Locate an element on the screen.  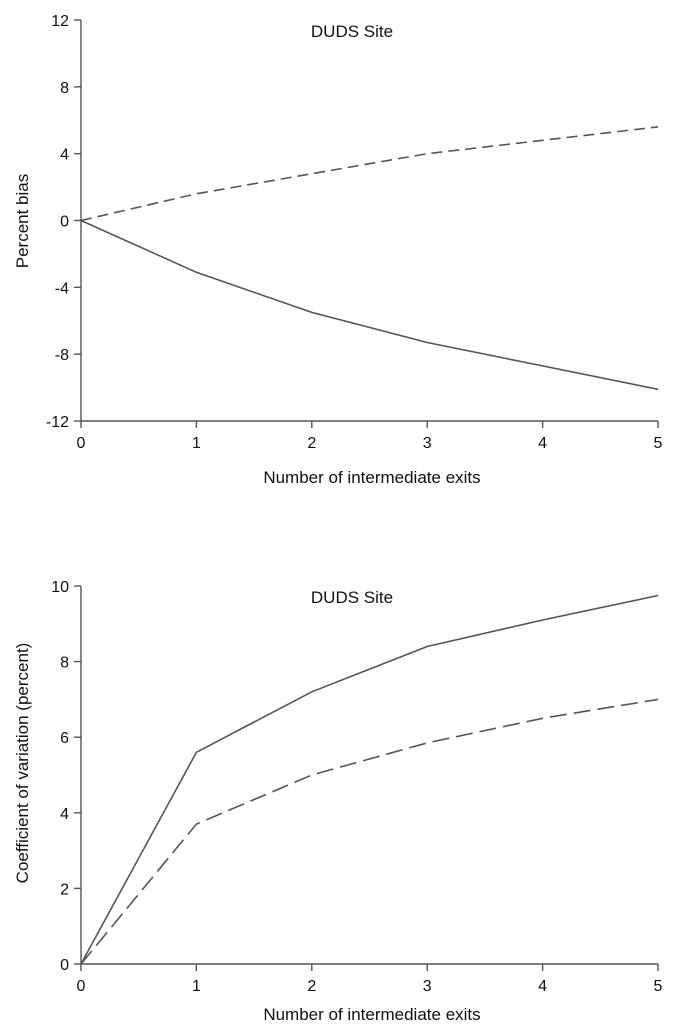
y-tick-label: -12 is located at coordinates (57, 422).